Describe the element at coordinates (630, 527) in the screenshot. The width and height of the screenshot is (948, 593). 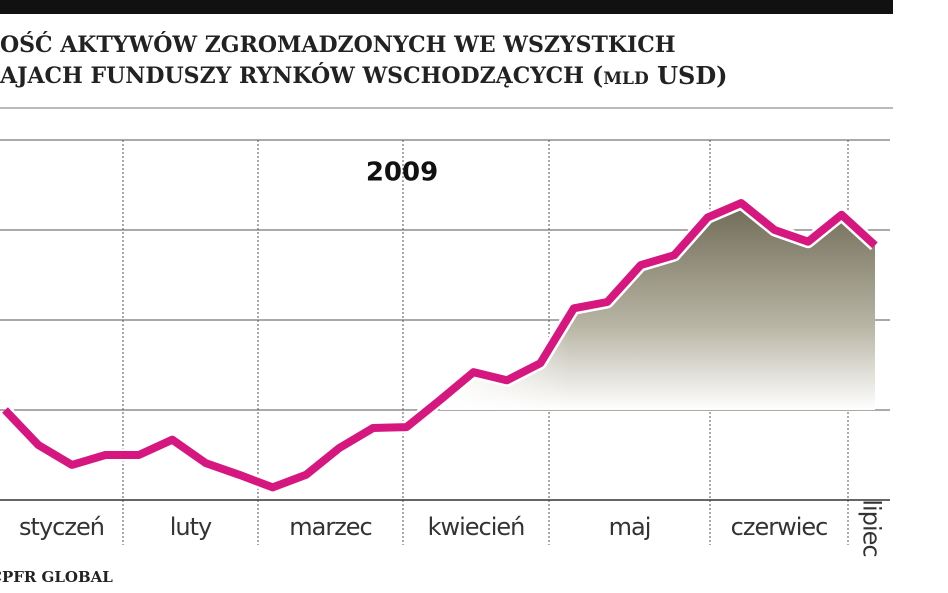
I see `month-label: maj` at that location.